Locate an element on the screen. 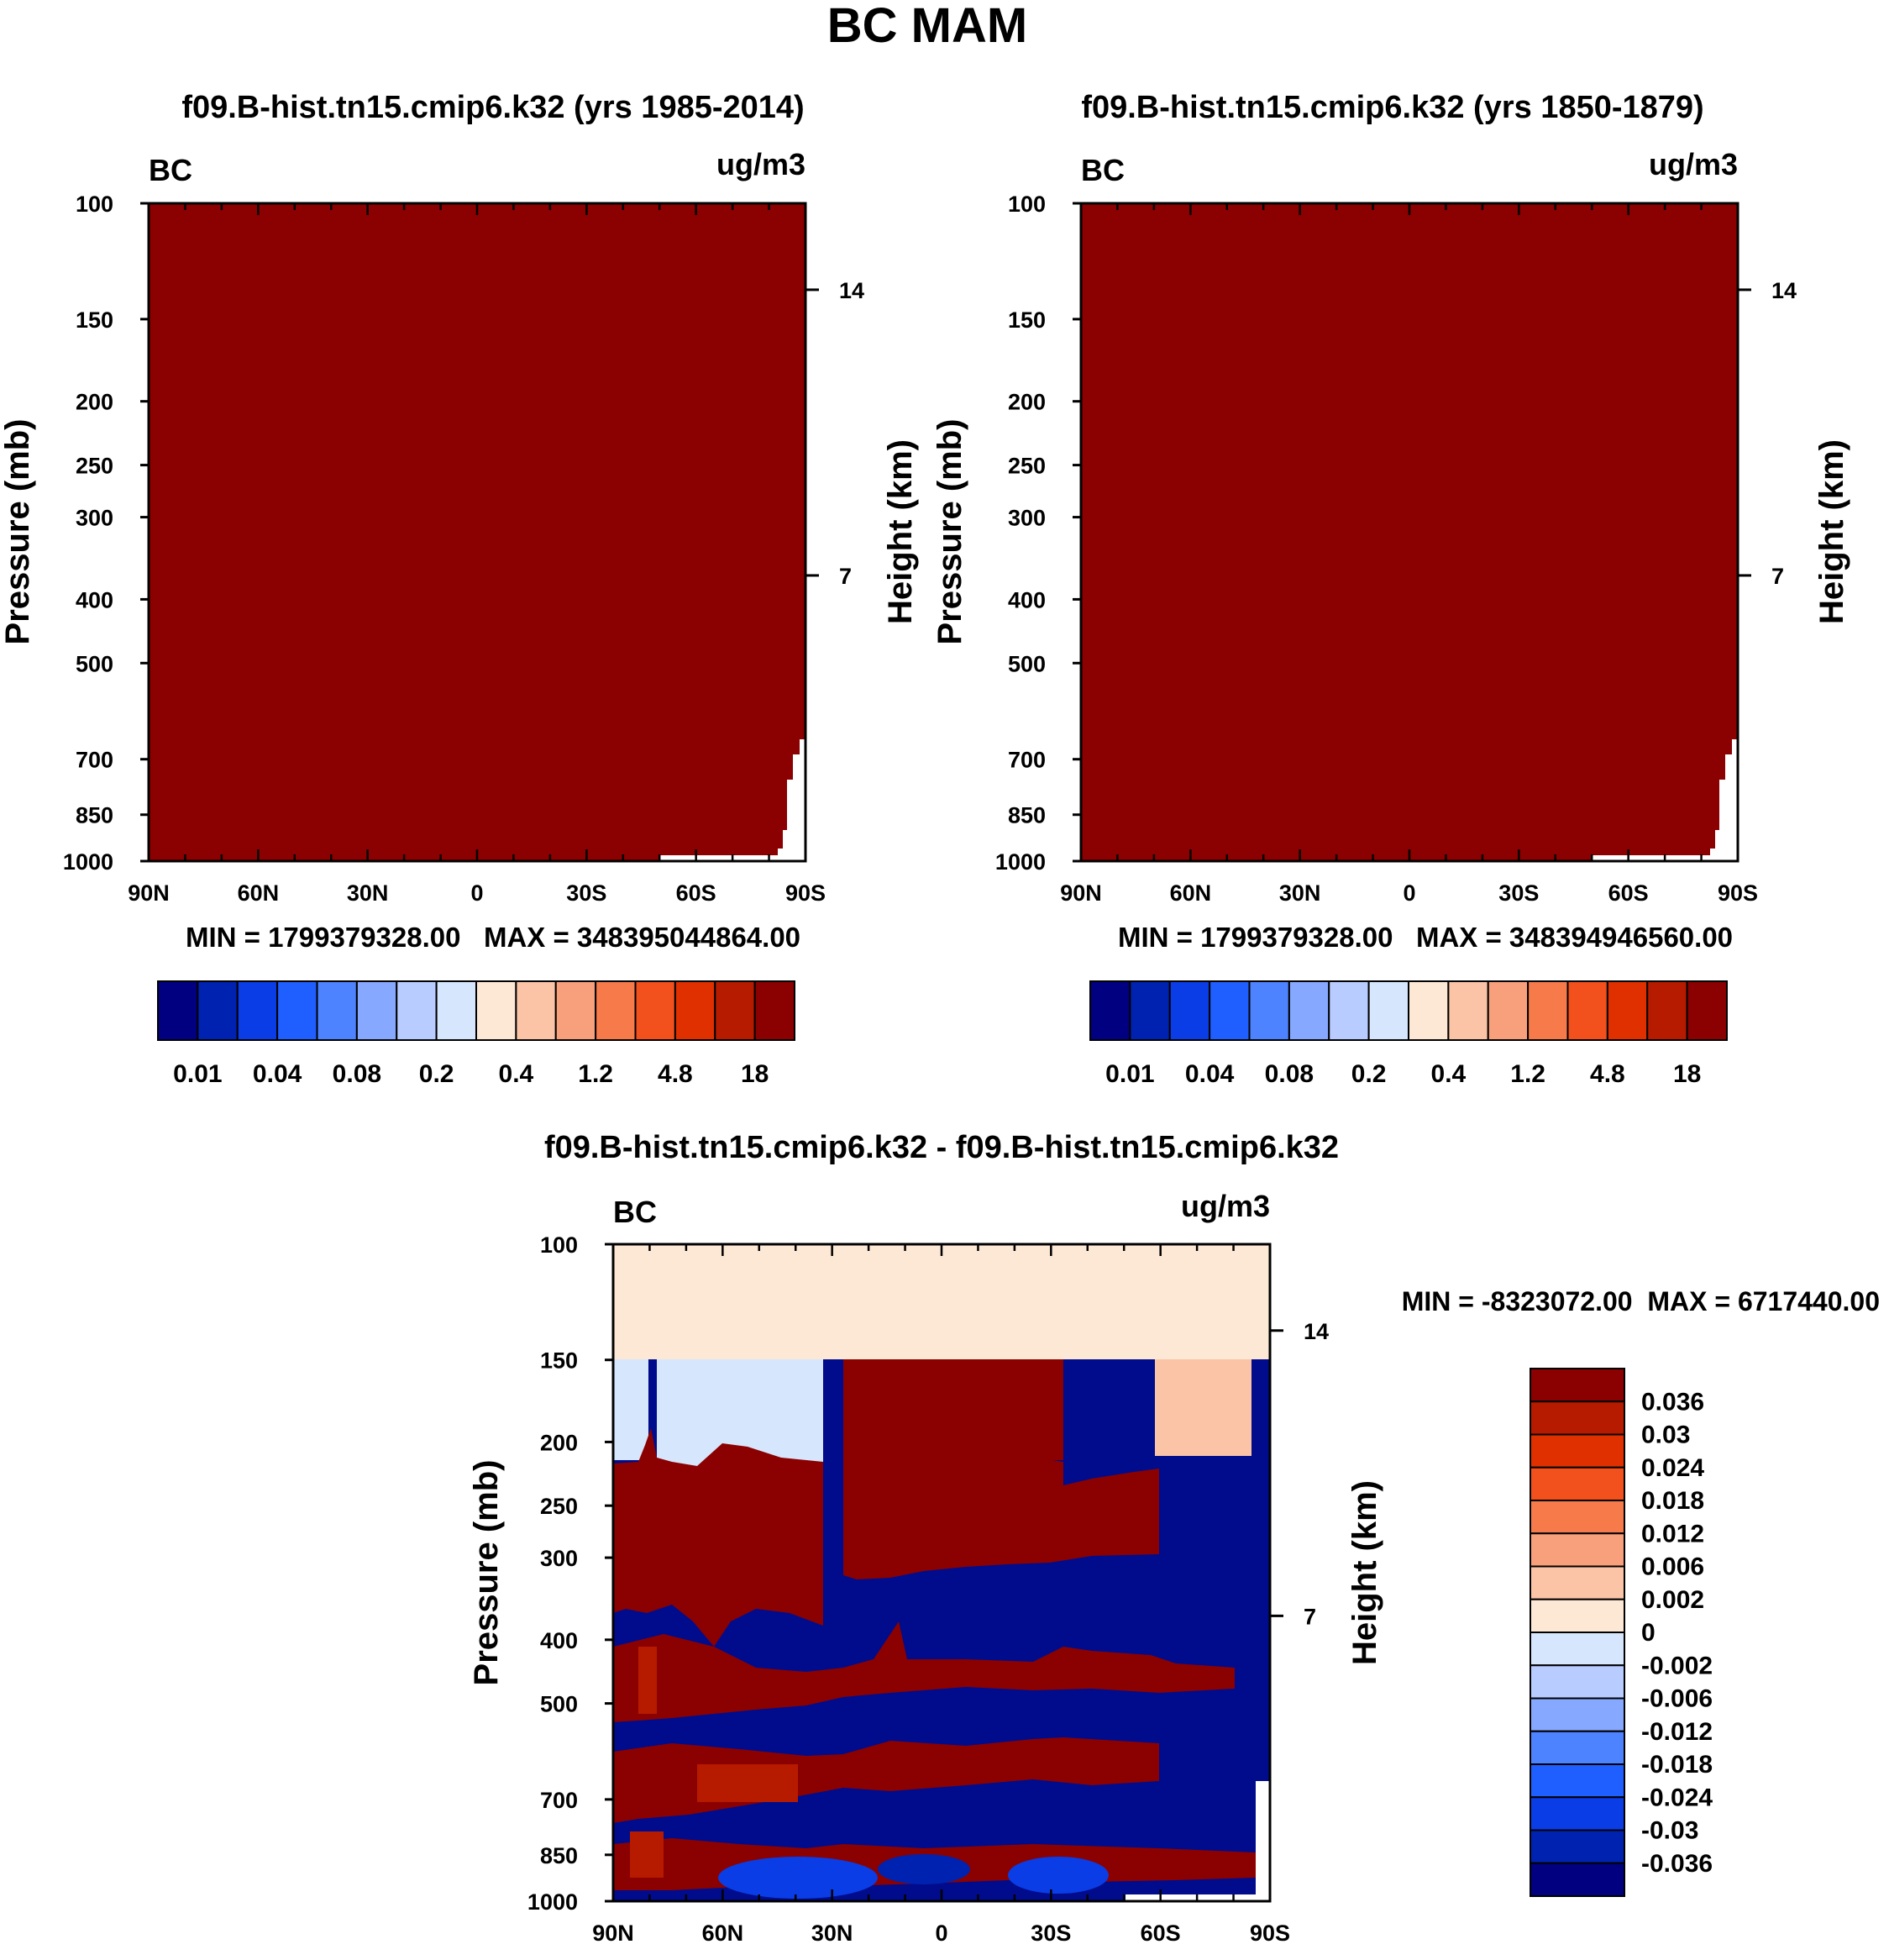 The image size is (1889, 1960). colorbar-label: 0.018 is located at coordinates (1672, 1501).